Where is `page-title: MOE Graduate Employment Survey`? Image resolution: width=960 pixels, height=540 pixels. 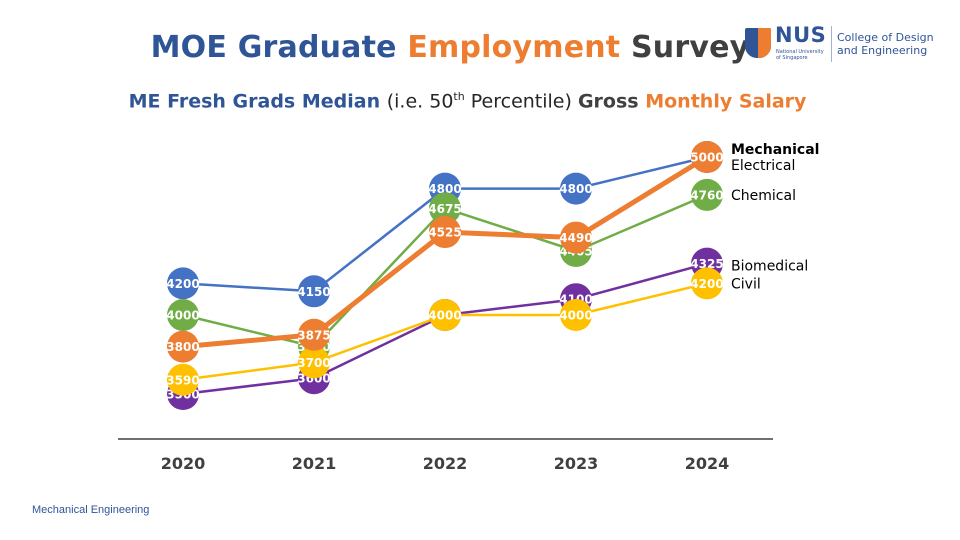
page-title: MOE Graduate Employment Survey is located at coordinates (450, 47).